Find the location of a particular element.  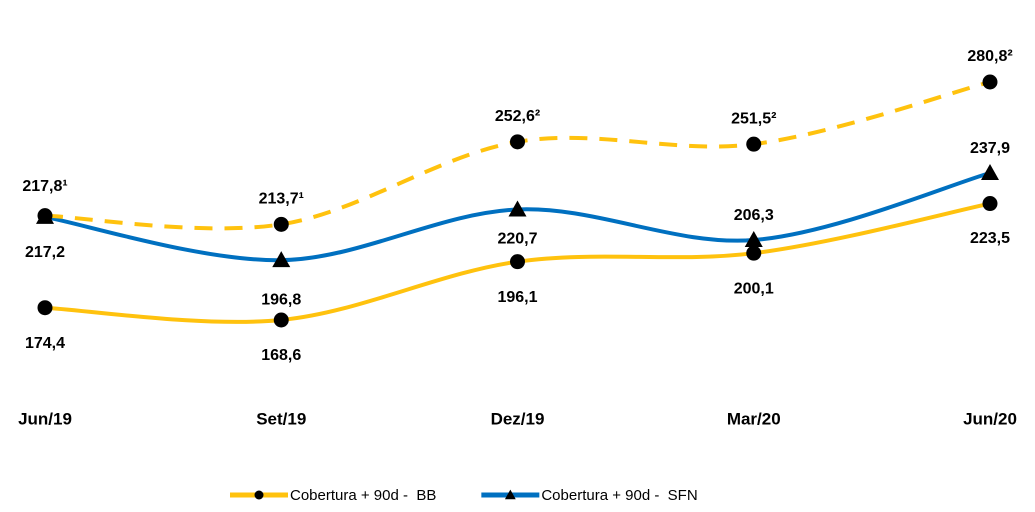

data-label: 217,2 is located at coordinates (45, 252).